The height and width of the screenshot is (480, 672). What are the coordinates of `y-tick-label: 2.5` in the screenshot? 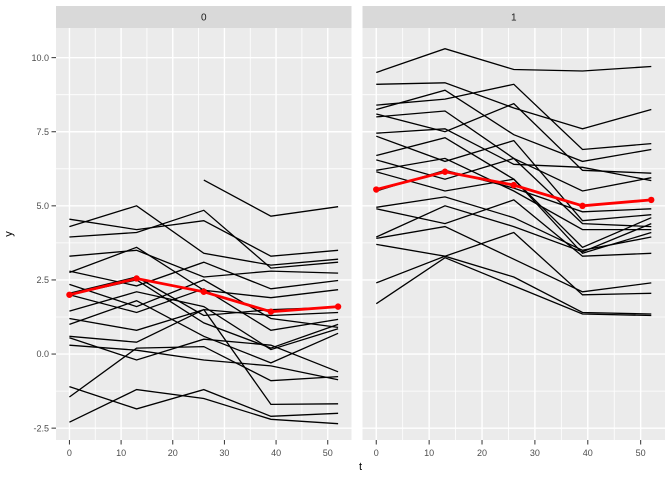 It's located at (42, 280).